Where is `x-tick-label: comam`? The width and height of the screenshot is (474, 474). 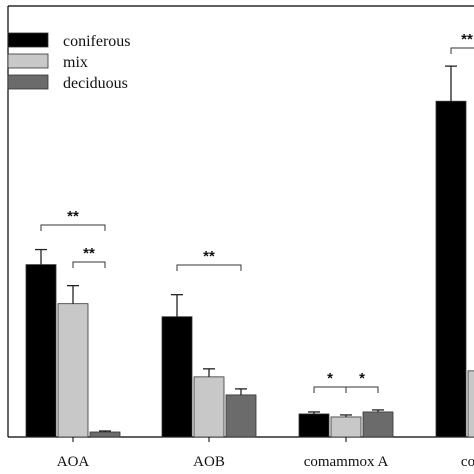 x-tick-label: comam is located at coordinates (467, 462).